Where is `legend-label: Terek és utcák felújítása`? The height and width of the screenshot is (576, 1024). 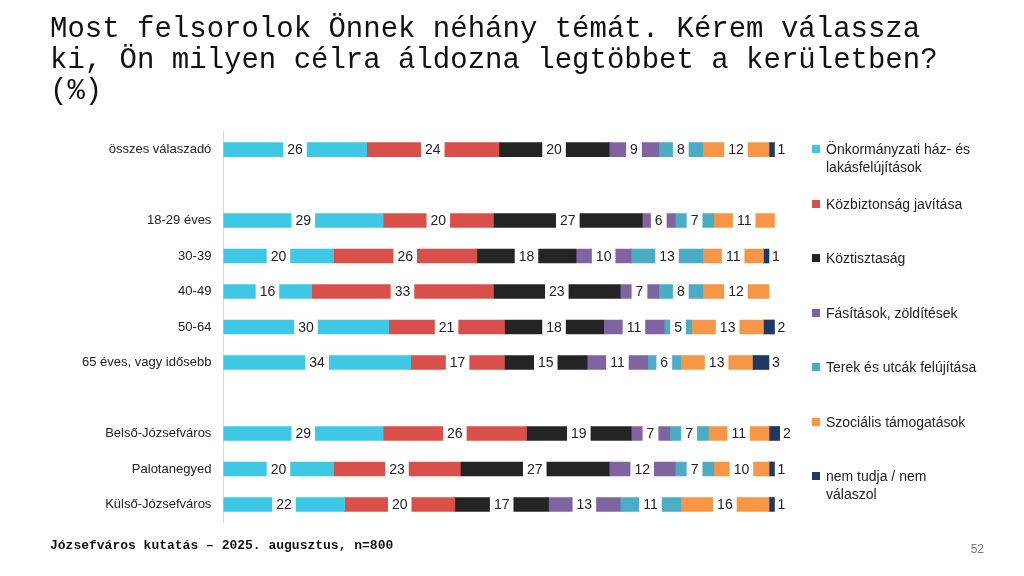 legend-label: Terek és utcák felújítása is located at coordinates (901, 367).